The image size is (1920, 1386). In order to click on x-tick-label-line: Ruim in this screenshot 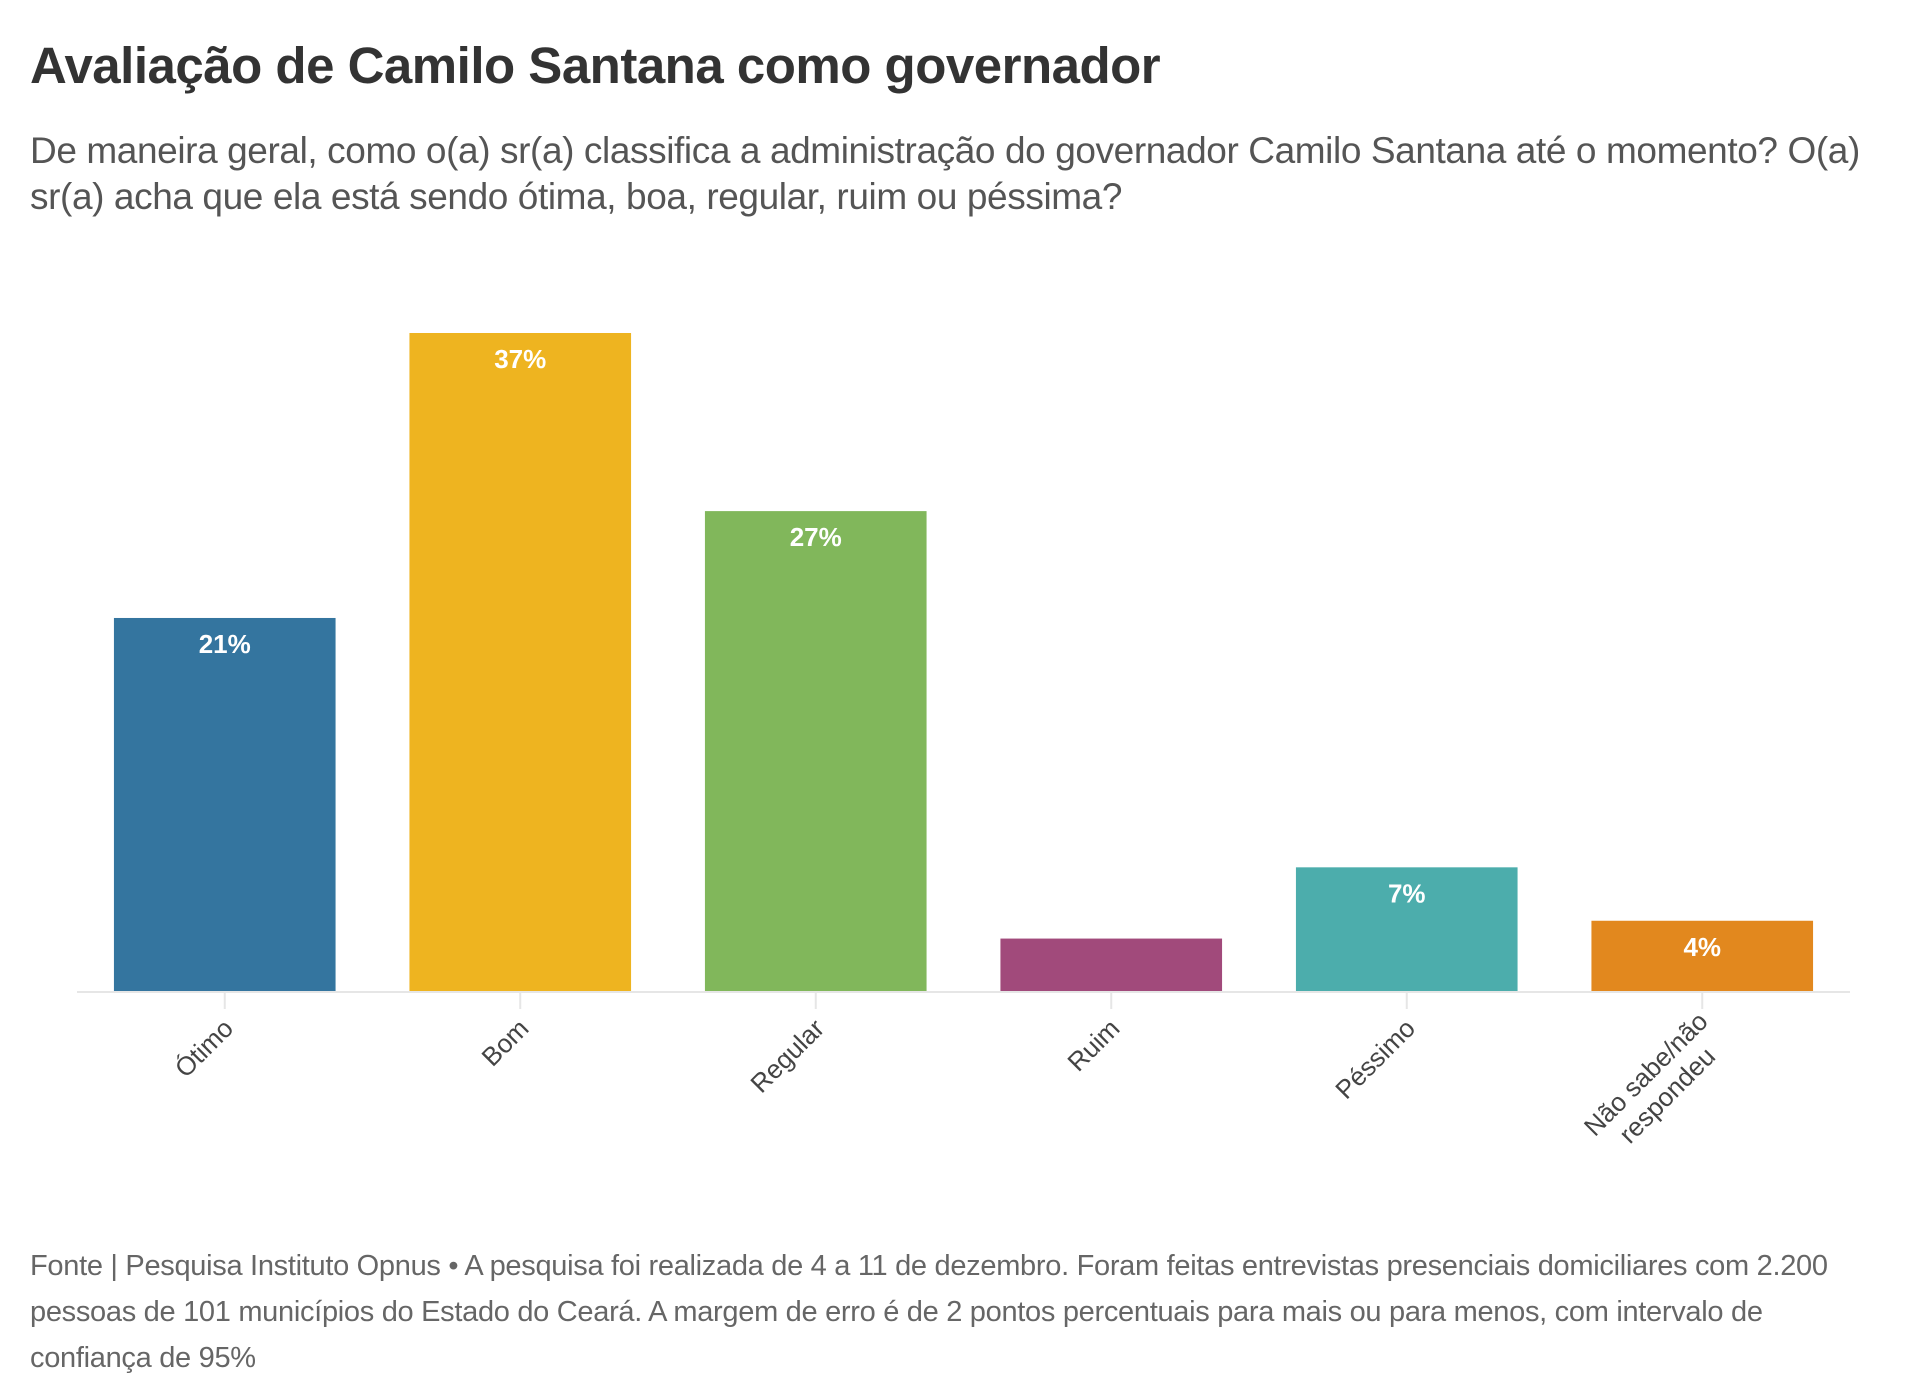, I will do `click(1093, 1045)`.